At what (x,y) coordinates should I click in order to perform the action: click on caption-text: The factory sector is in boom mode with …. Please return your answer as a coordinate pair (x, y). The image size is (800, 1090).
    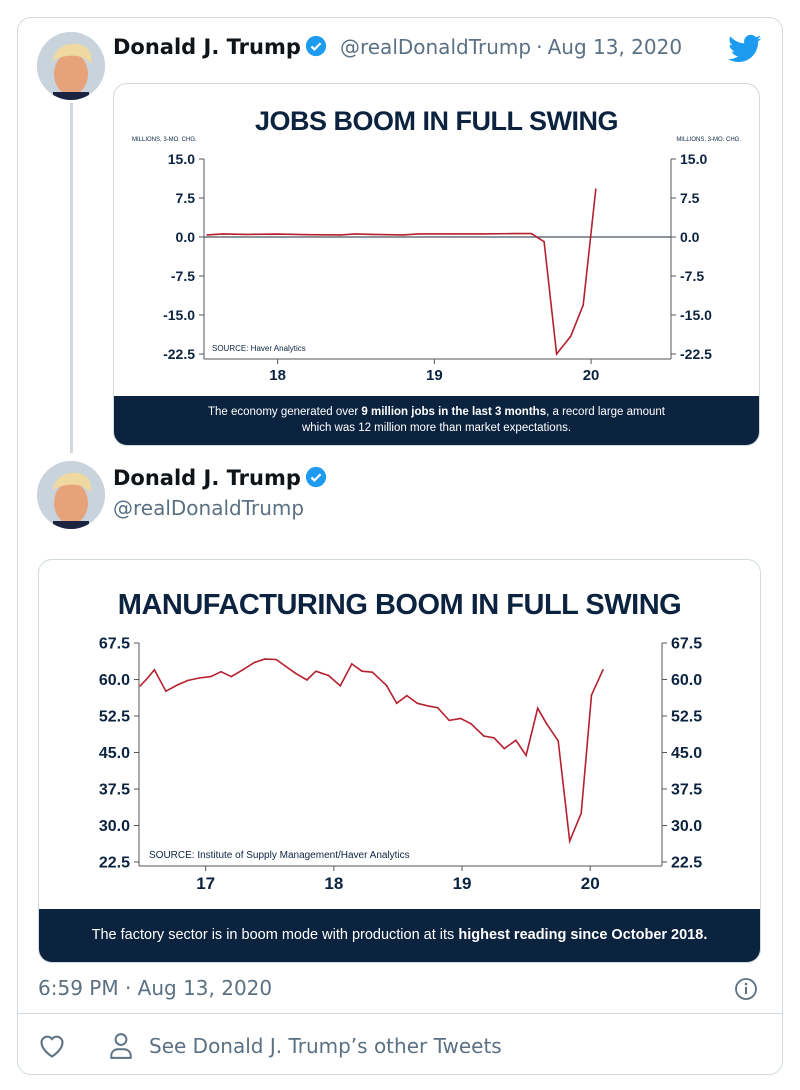
    Looking at the image, I should click on (275, 935).